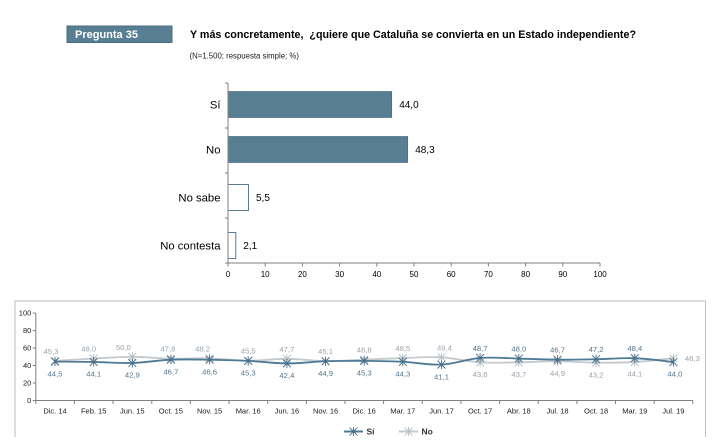 The height and width of the screenshot is (442, 720). I want to click on svg-text: 49,4, so click(445, 347).